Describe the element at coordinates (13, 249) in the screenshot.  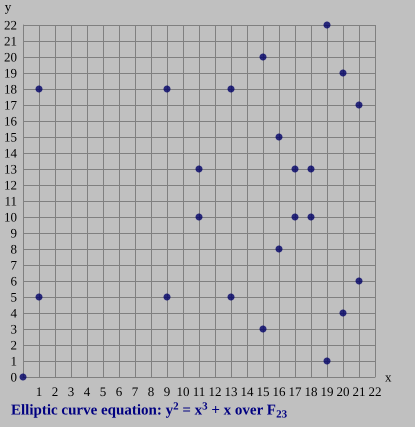
I see `y-tick-label: 8` at that location.